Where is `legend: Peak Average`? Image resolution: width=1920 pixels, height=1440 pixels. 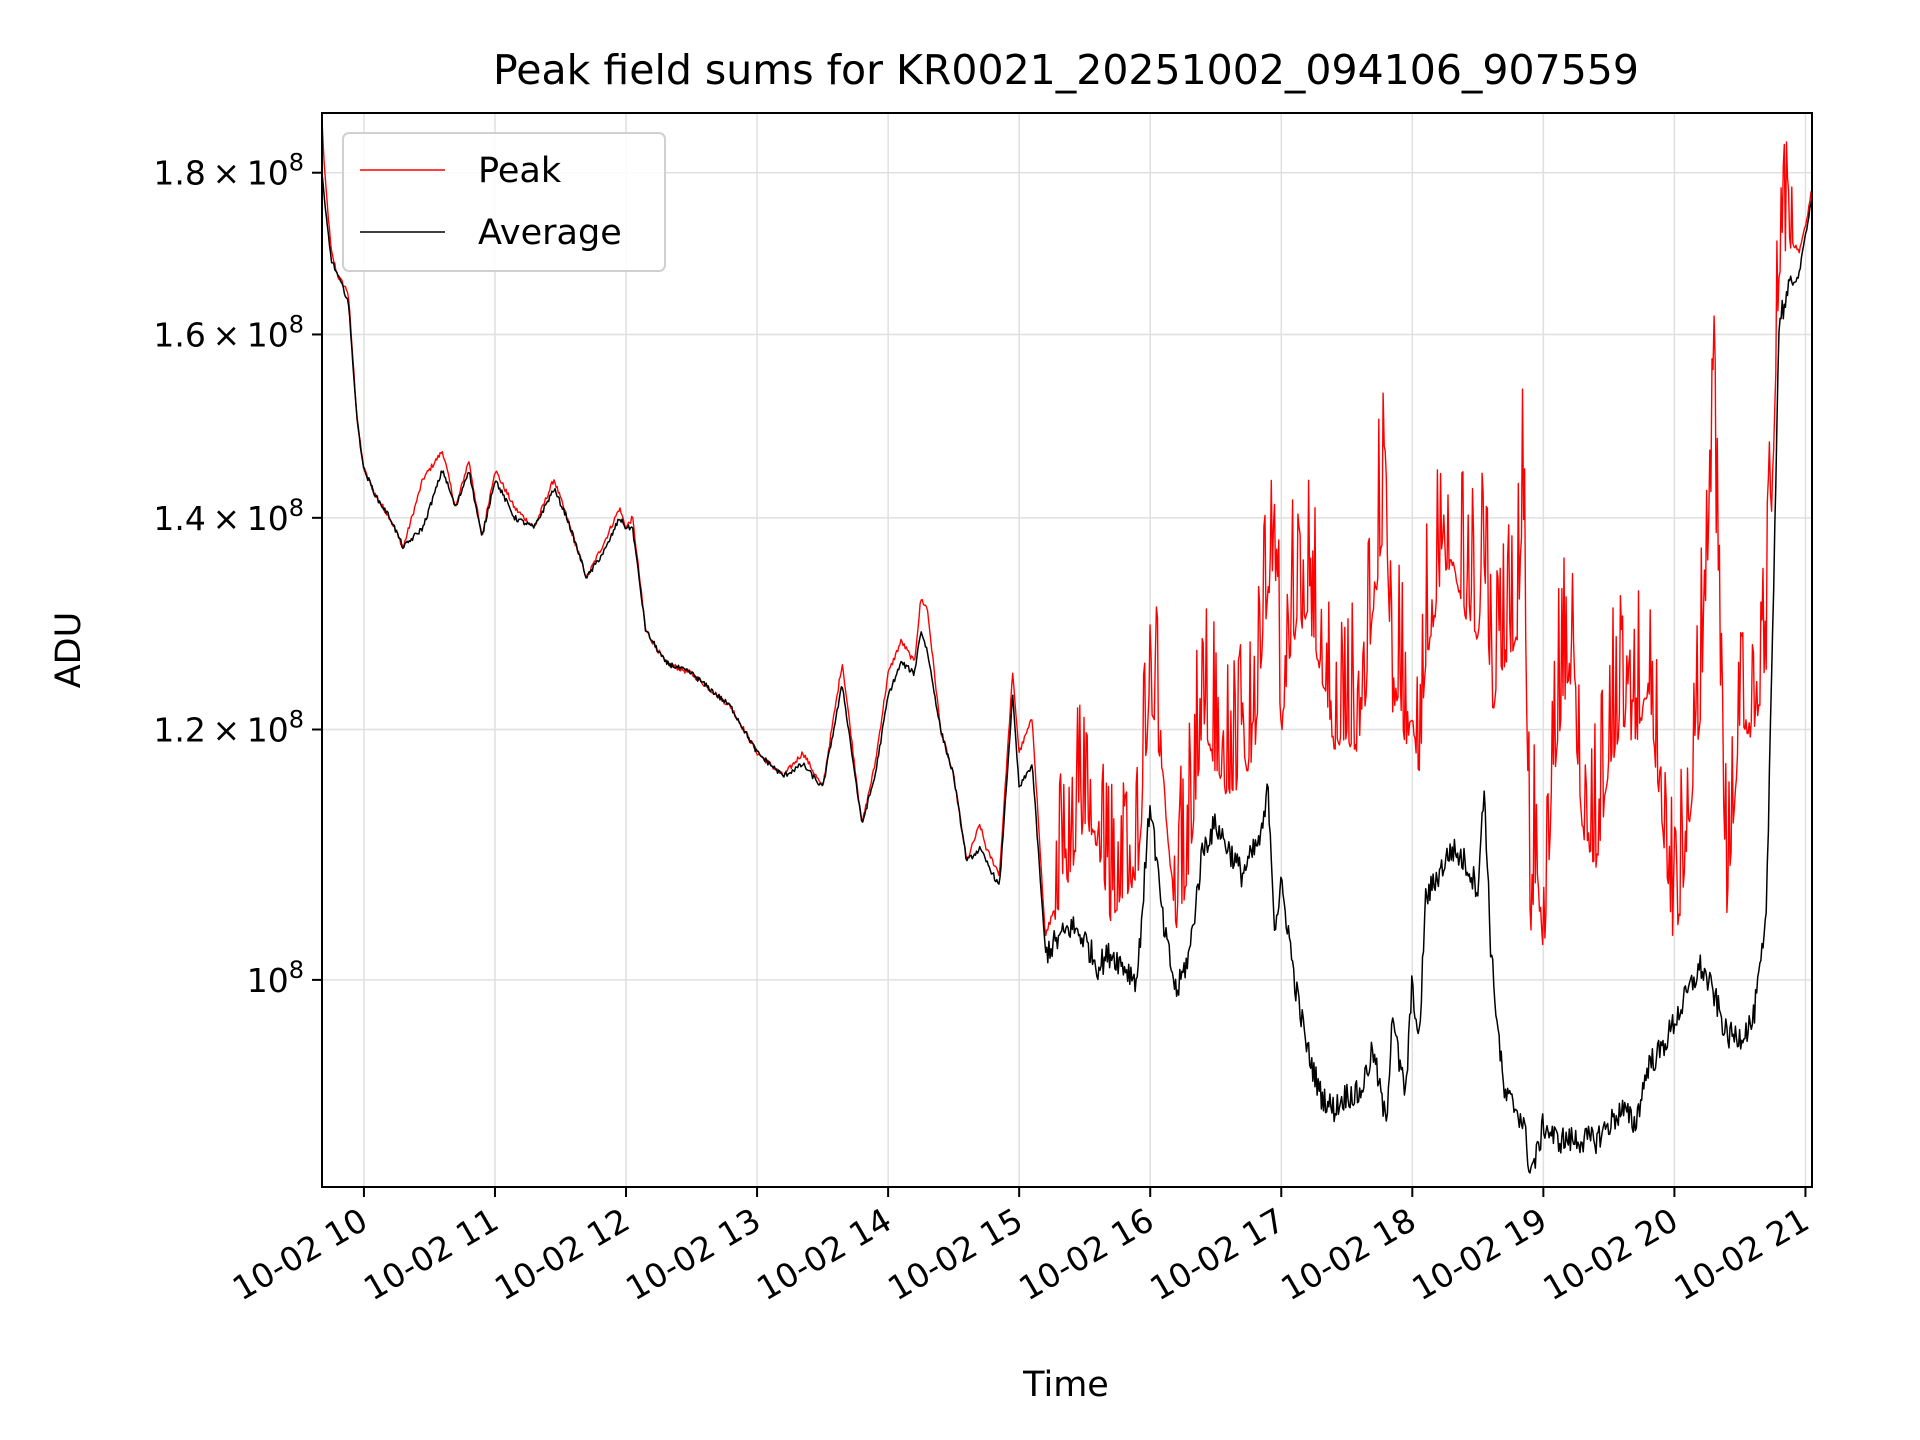
legend: Peak Average is located at coordinates (504, 202).